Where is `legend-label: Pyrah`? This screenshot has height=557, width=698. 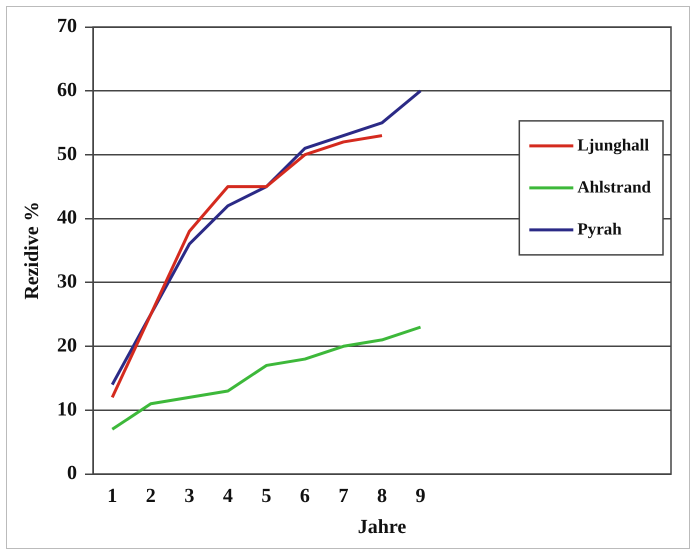
legend-label: Pyrah is located at coordinates (599, 228).